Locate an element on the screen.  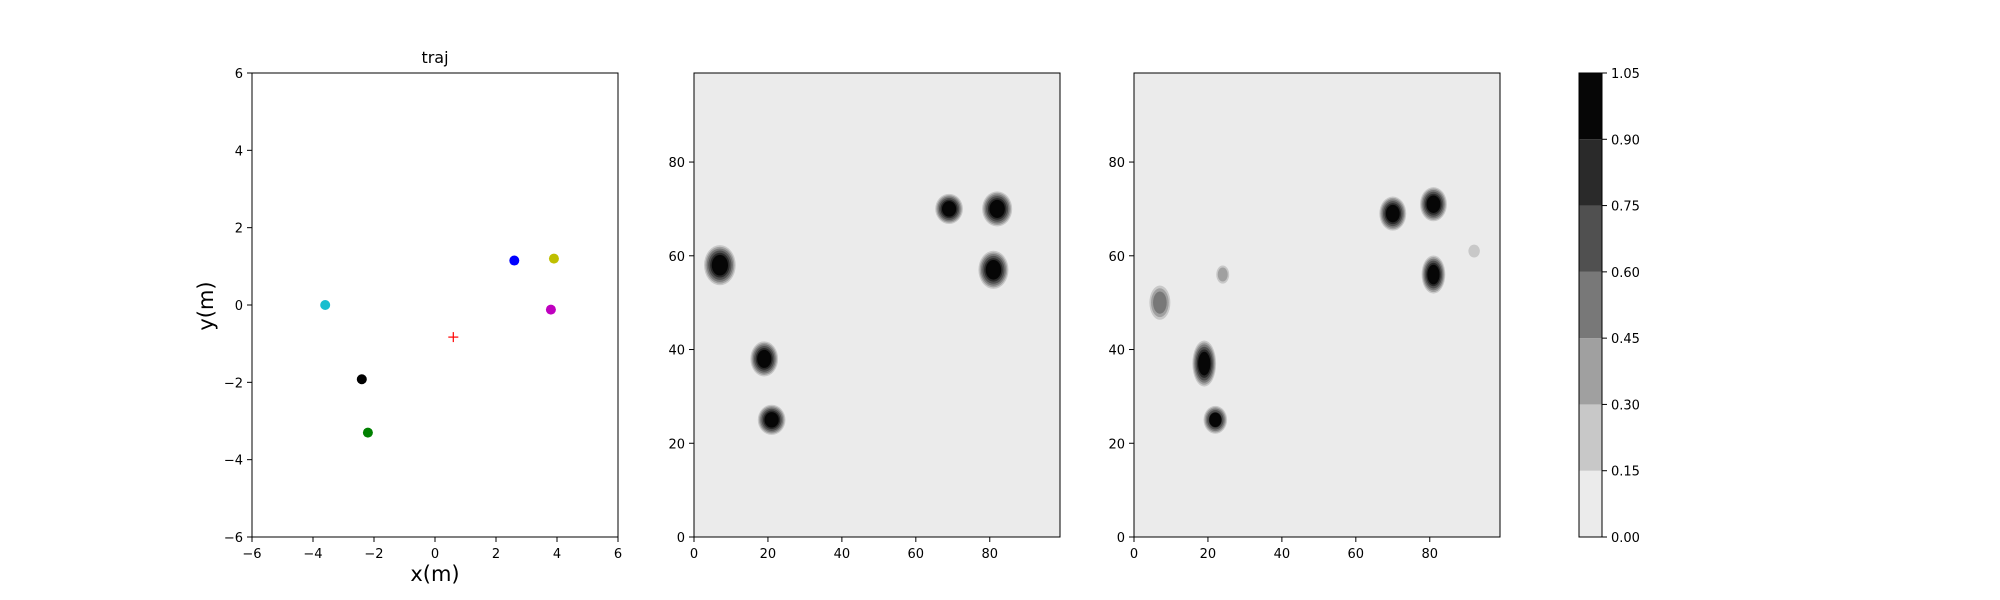
map2-x-tick-label: 0 is located at coordinates (1134, 554).